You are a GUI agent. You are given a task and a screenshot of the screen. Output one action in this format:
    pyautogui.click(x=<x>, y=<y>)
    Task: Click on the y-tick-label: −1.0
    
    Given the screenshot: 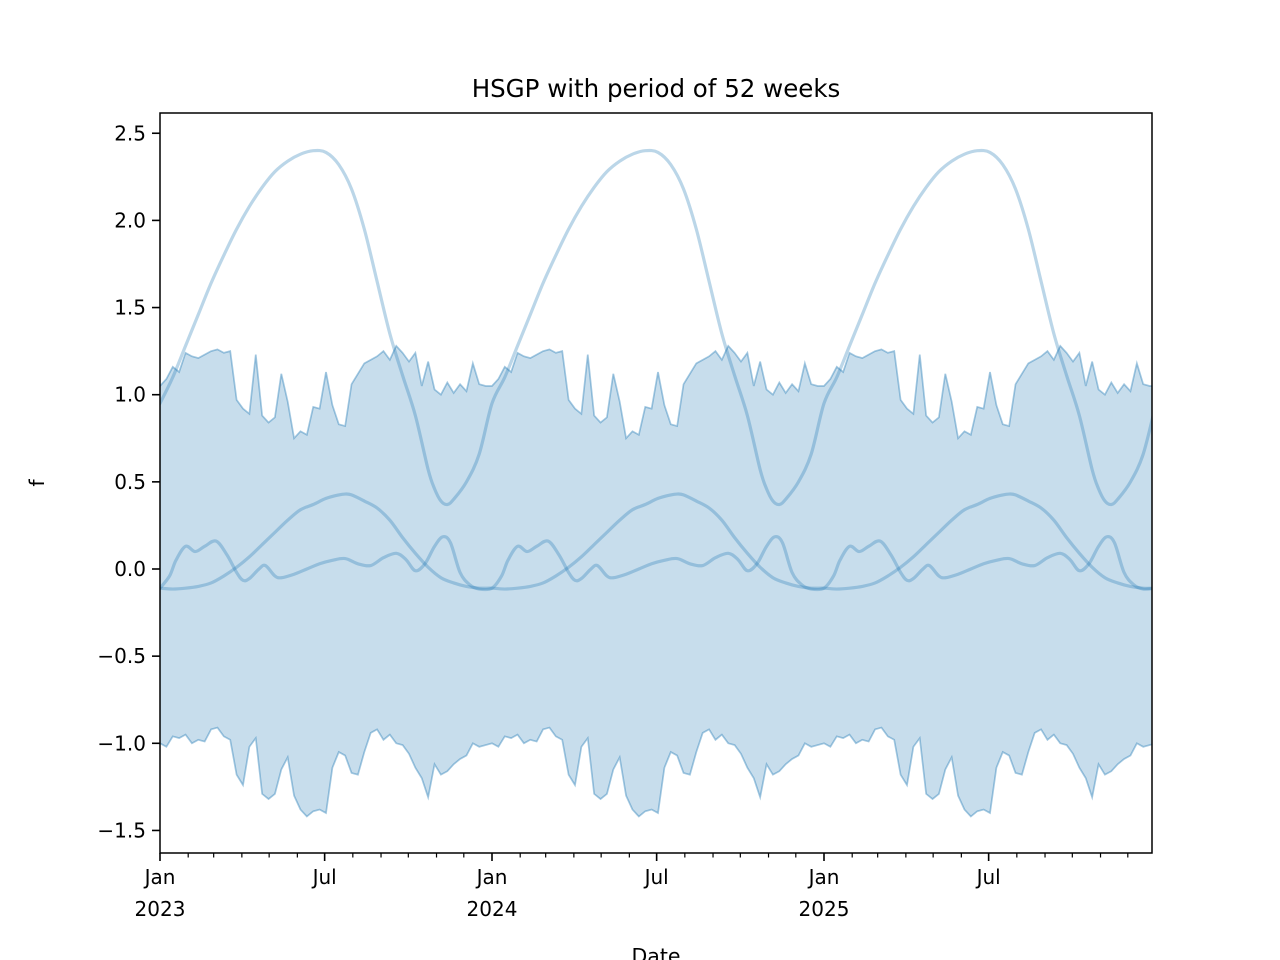 What is the action you would take?
    pyautogui.click(x=121, y=743)
    